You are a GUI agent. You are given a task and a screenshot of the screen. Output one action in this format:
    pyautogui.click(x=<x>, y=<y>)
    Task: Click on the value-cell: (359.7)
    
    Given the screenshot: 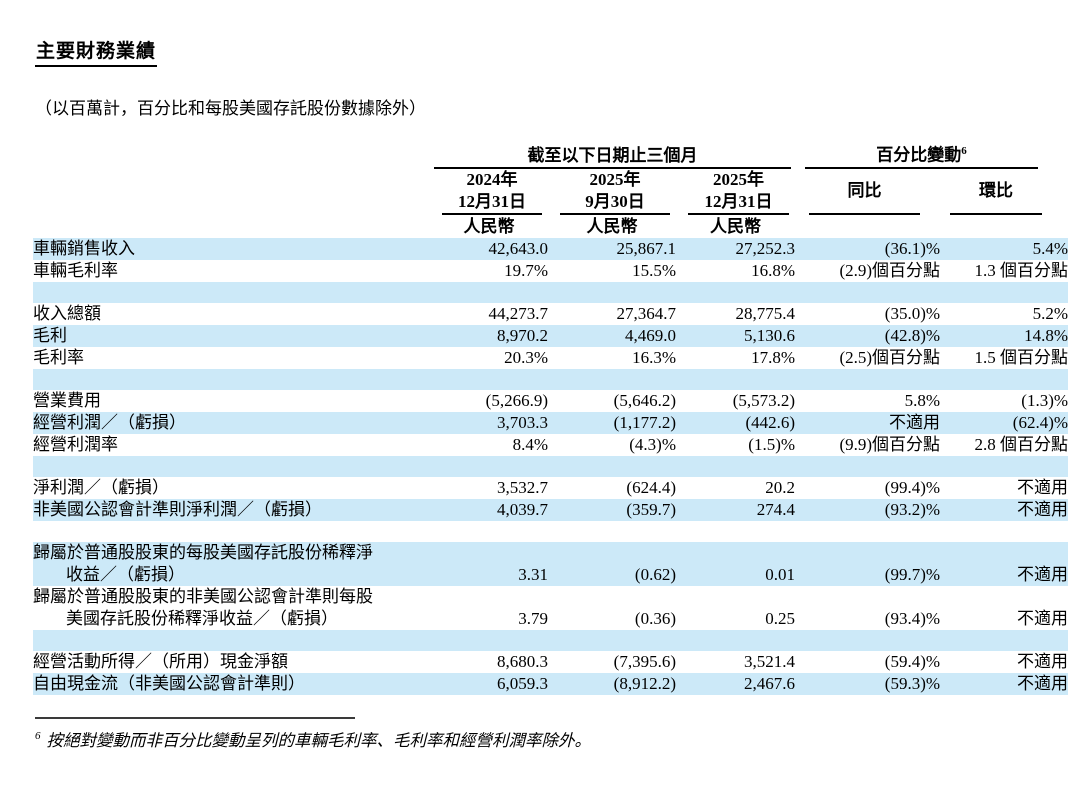 What is the action you would take?
    pyautogui.click(x=651, y=509)
    